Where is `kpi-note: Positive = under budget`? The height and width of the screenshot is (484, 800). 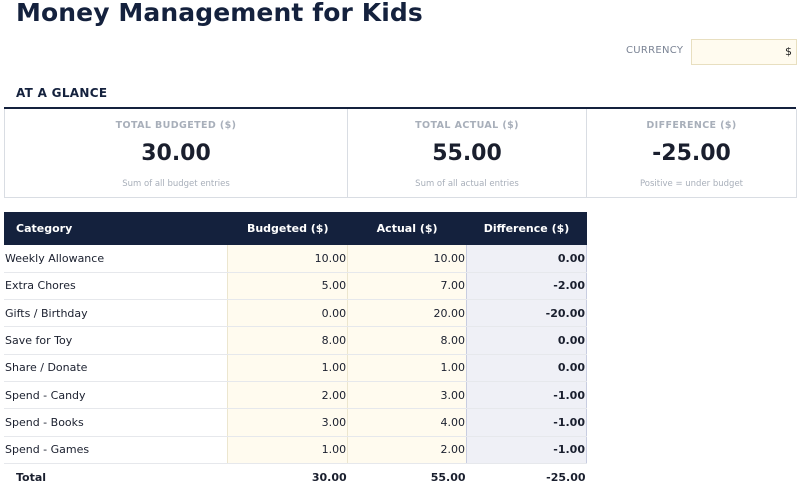 kpi-note: Positive = under budget is located at coordinates (691, 184).